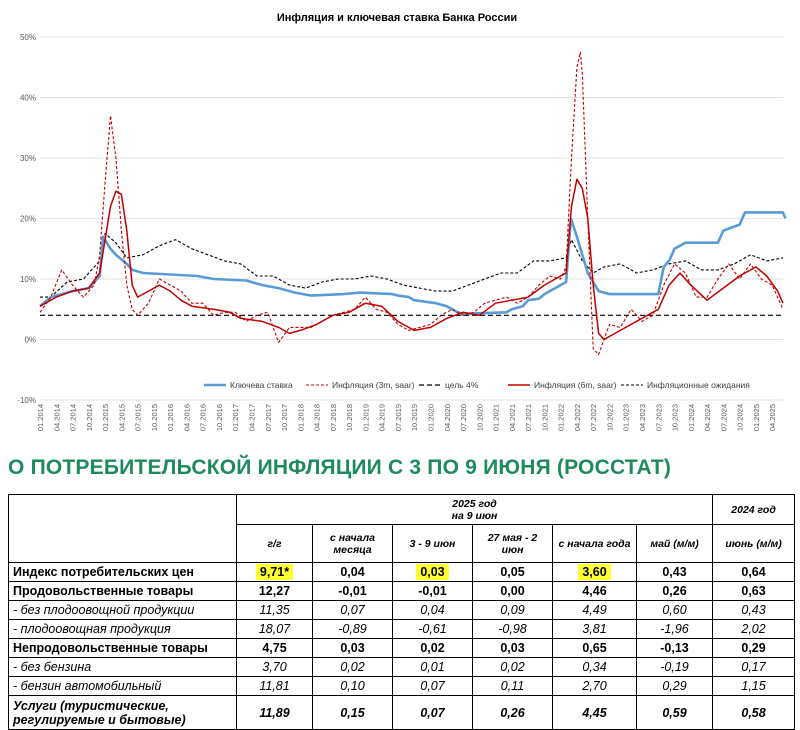 The image size is (800, 730). I want to click on x-tick-label: 07.2024, so click(723, 417).